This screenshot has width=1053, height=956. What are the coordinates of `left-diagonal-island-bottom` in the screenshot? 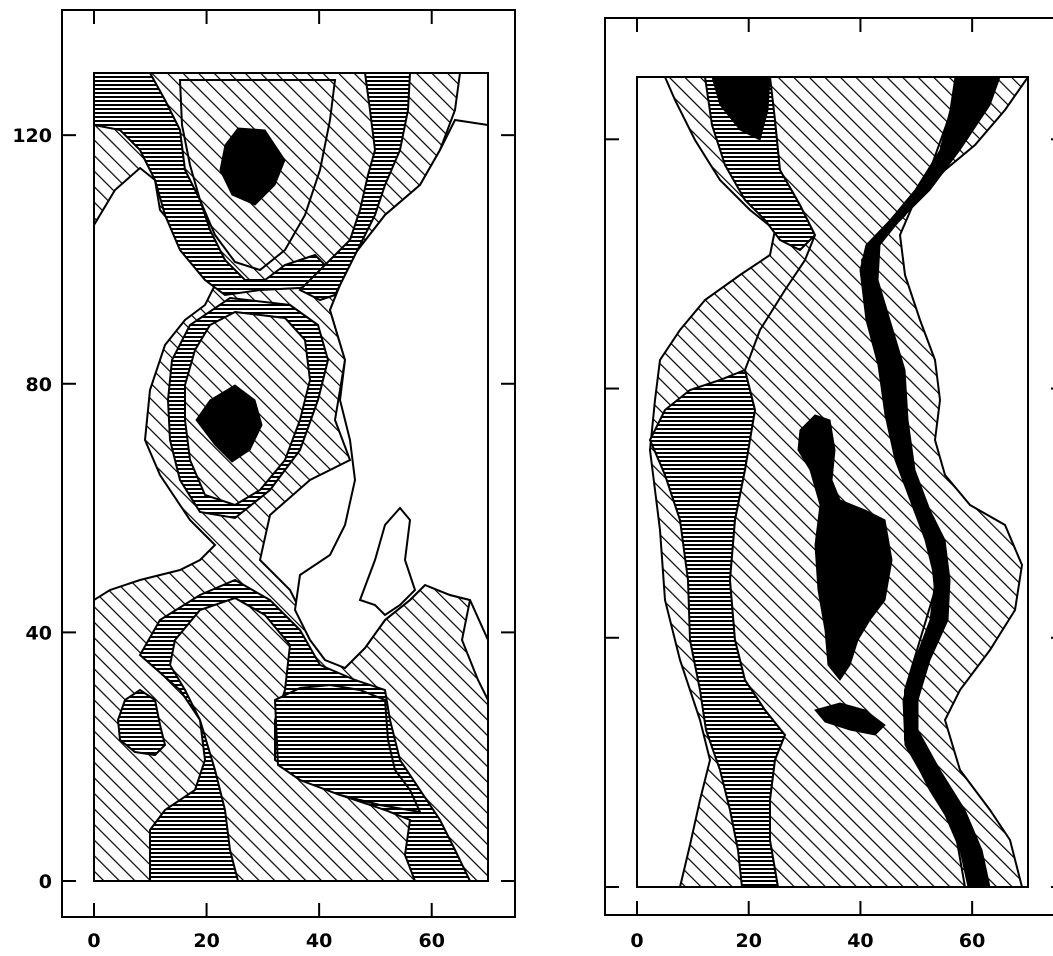 It's located at (292, 738).